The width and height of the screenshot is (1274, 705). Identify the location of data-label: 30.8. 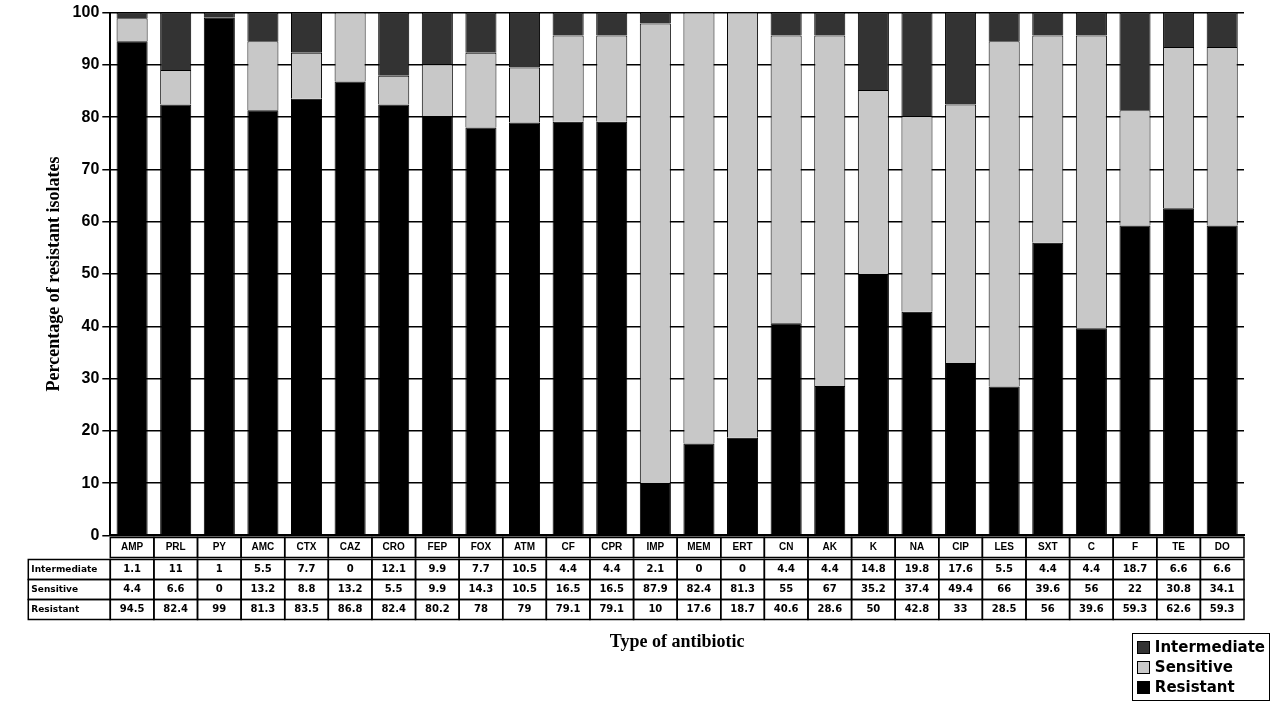
(1178, 588).